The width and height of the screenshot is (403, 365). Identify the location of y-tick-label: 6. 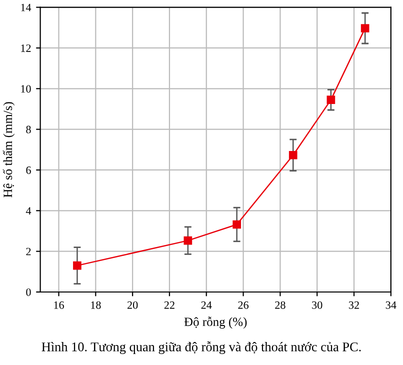
(28, 170).